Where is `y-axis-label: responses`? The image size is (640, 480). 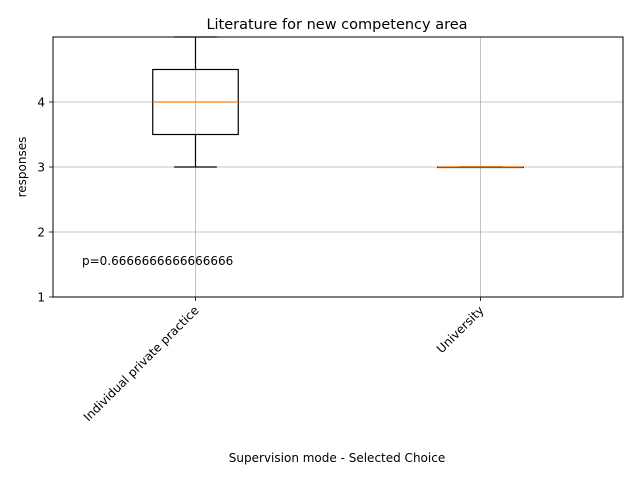 y-axis-label: responses is located at coordinates (22, 167).